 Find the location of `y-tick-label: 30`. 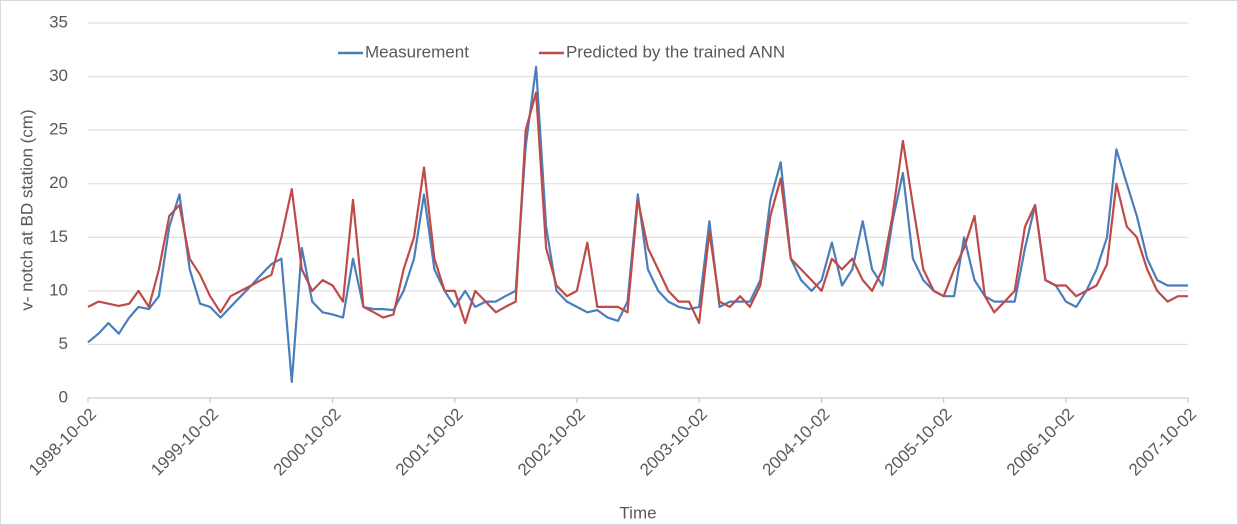

y-tick-label: 30 is located at coordinates (58, 75).